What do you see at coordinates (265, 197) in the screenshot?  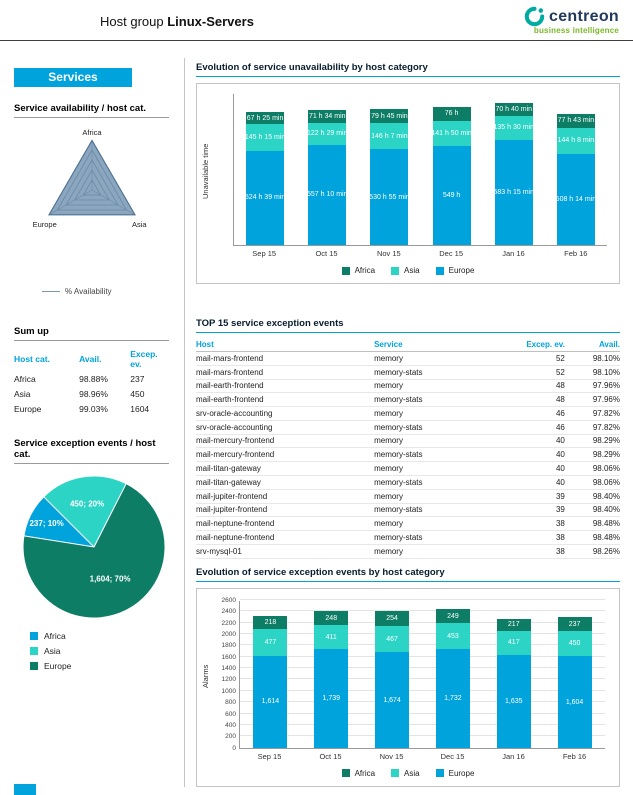 I see `bar-segment-europe: 524 h 39 min` at bounding box center [265, 197].